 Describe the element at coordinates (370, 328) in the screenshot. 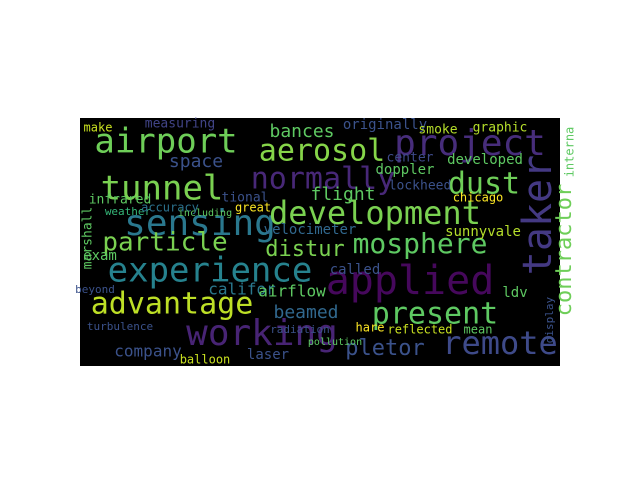

I see `word: hare` at that location.